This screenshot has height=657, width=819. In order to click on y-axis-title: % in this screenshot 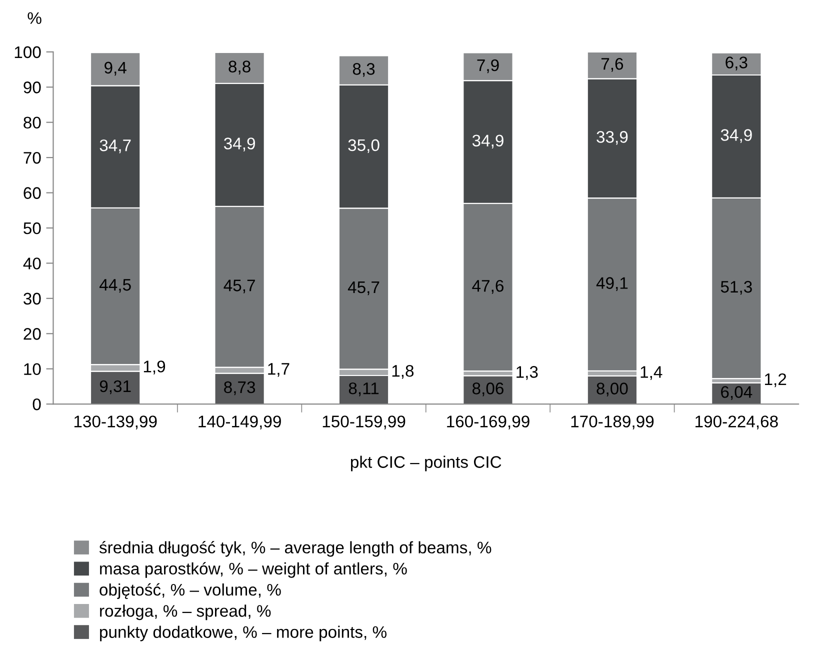, I will do `click(35, 18)`.